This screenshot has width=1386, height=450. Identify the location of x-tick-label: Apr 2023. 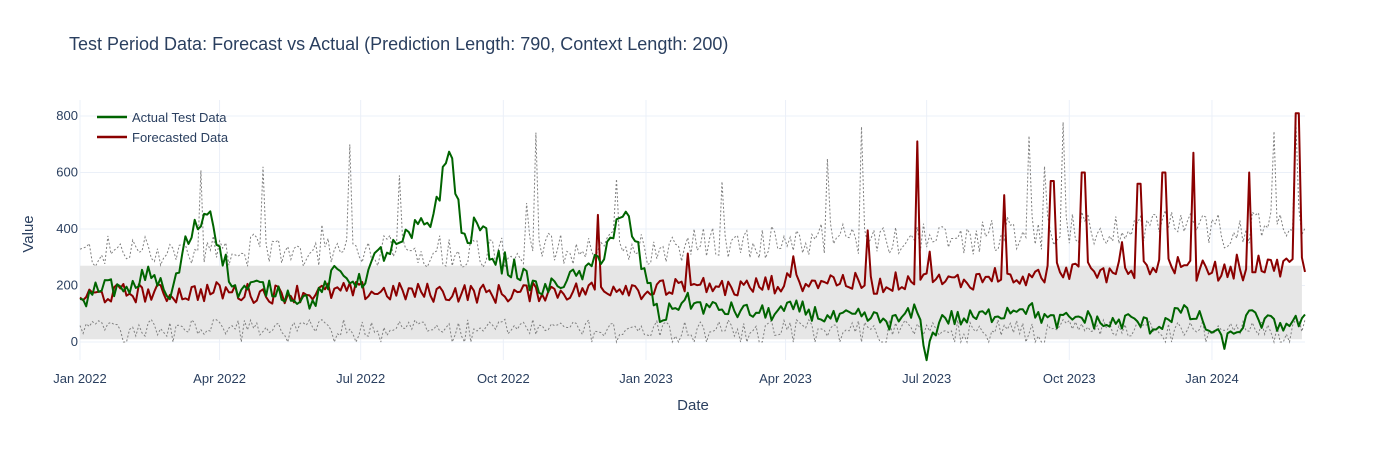
(785, 378).